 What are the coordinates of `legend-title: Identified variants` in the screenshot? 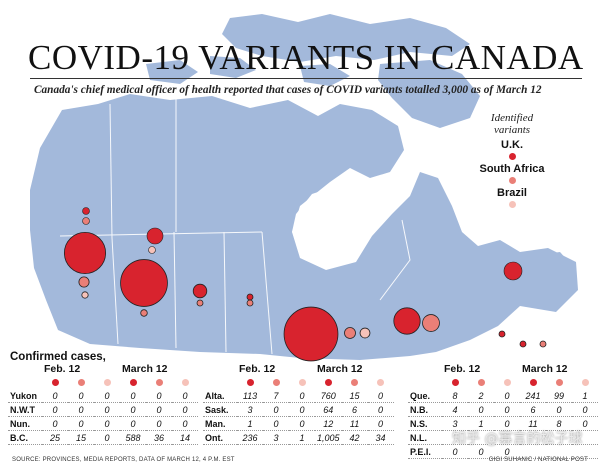 It's located at (512, 124).